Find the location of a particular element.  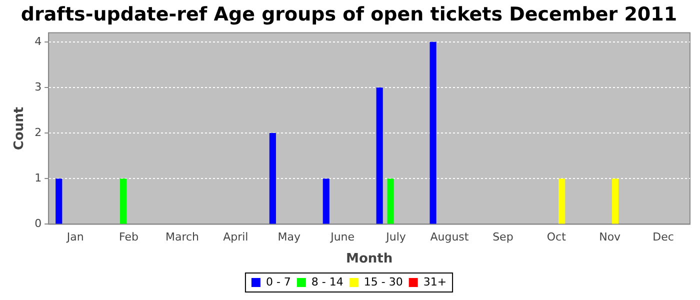

legend-label: 8 - 14 is located at coordinates (327, 281).